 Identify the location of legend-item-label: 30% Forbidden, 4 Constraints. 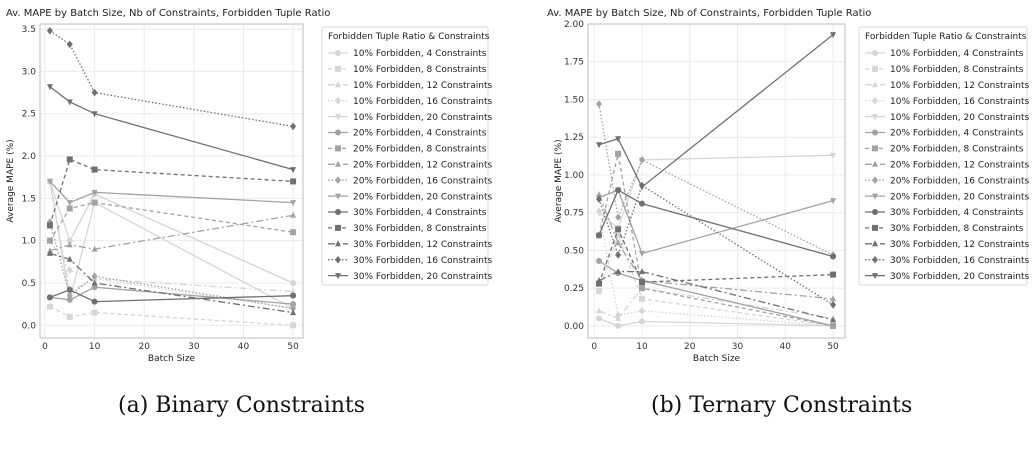
(957, 213).